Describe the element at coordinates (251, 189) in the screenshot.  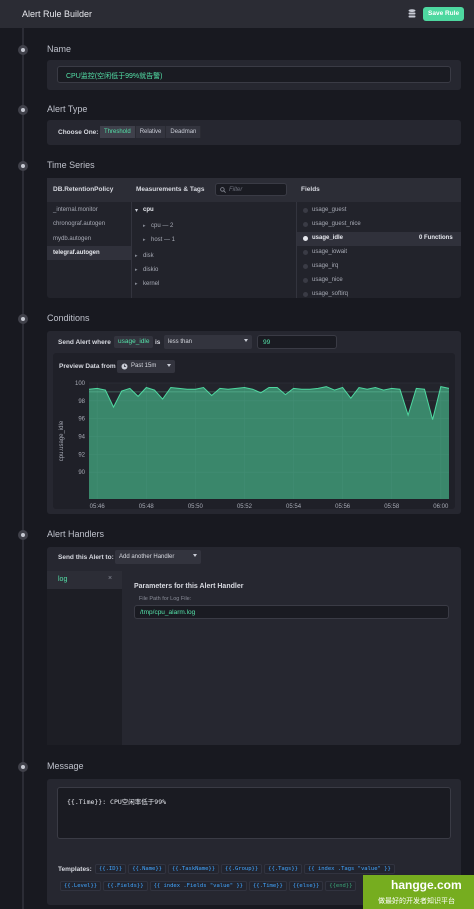
I see `filter-input: Filter` at that location.